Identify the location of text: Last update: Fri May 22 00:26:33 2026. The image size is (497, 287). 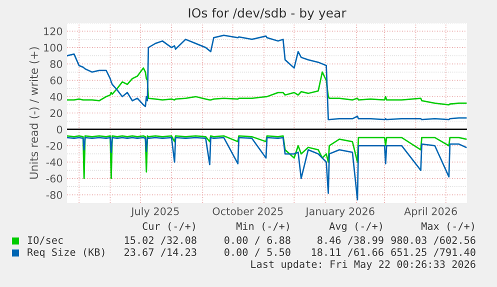
(363, 265).